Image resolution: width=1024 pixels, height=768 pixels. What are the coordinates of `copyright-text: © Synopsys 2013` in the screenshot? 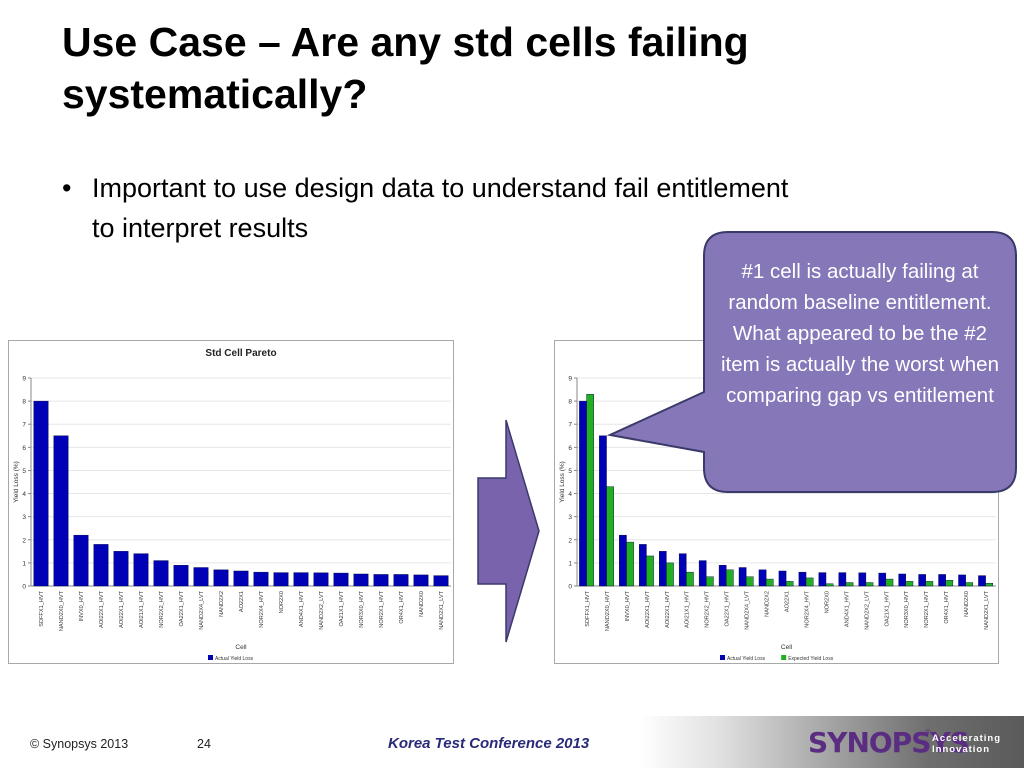 It's located at (79, 744).